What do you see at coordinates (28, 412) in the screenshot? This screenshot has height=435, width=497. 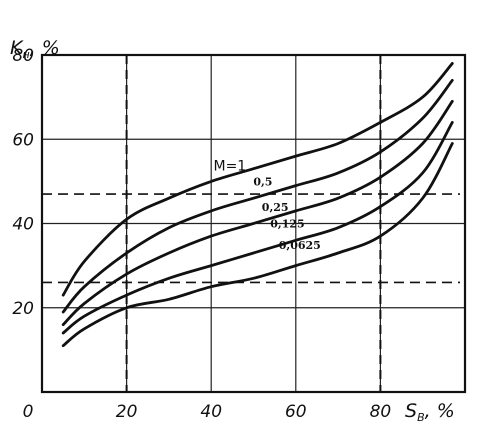 I see `x-tick-label: 0` at bounding box center [28, 412].